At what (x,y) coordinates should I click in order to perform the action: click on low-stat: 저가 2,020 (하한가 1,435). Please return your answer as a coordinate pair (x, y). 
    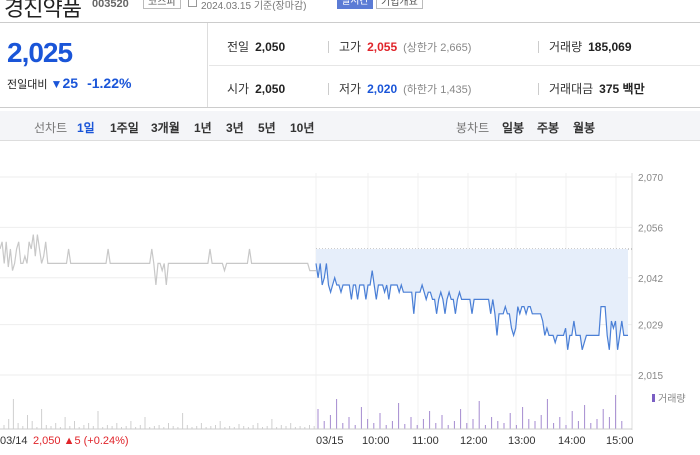
    Looking at the image, I should click on (405, 88).